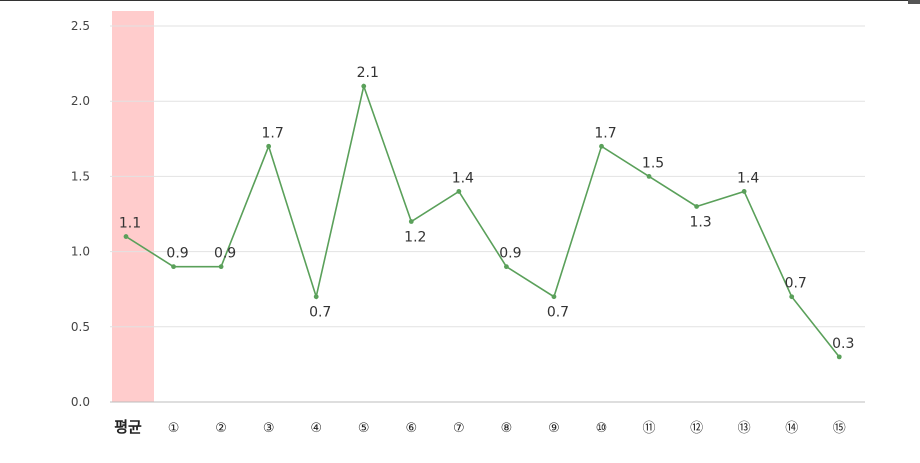  What do you see at coordinates (554, 428) in the screenshot?
I see `x-tick-label: ⑨` at bounding box center [554, 428].